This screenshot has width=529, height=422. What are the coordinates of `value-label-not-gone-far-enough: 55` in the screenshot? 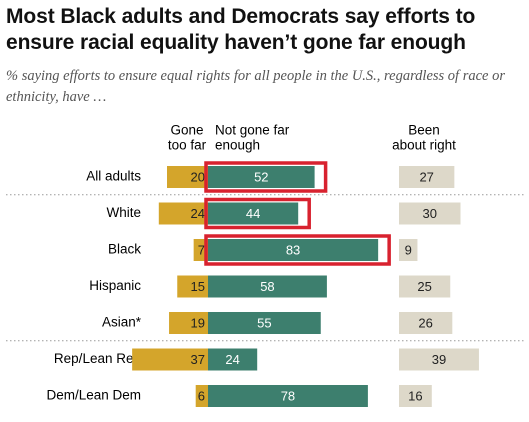 It's located at (264, 322).